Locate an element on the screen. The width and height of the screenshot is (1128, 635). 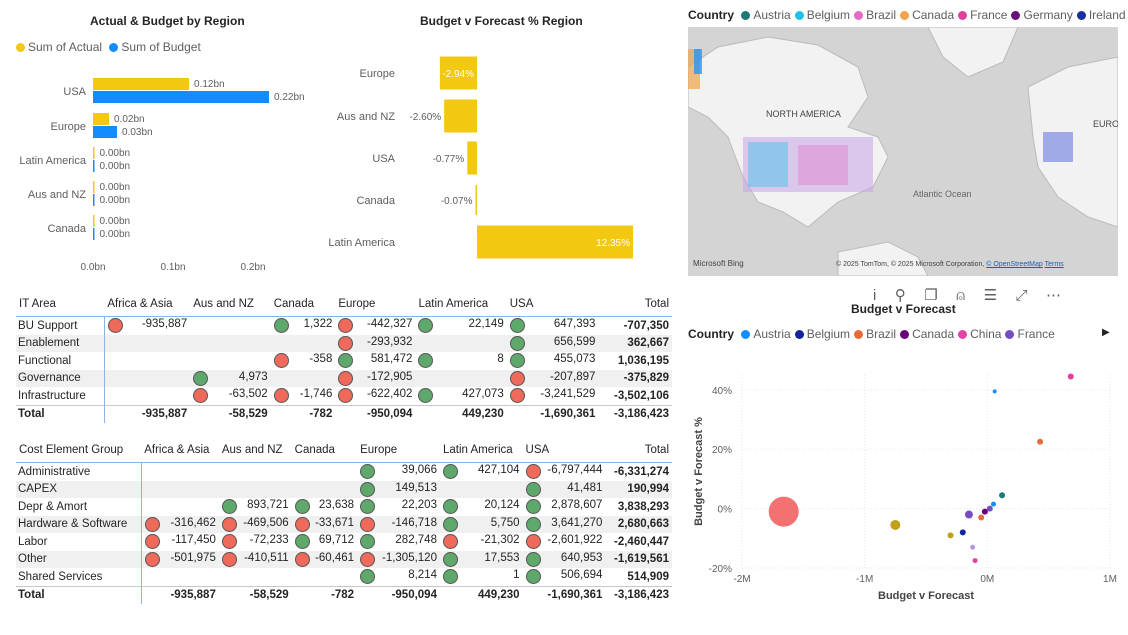
row-total: -375,829 is located at coordinates (635, 378).